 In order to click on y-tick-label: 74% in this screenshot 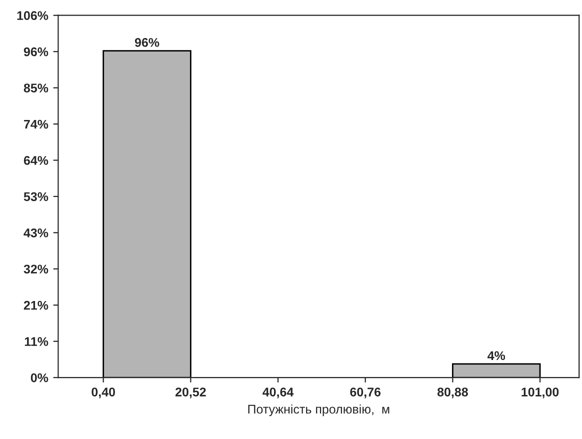, I will do `click(36, 124)`.